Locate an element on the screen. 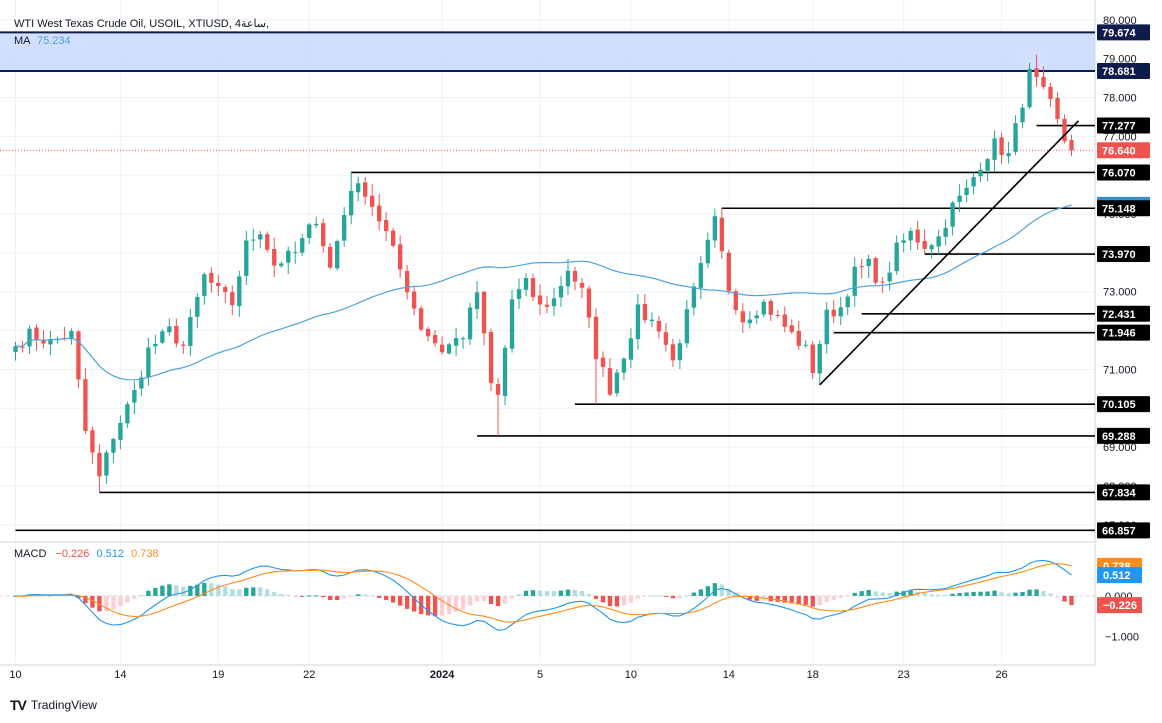 The height and width of the screenshot is (723, 1162). macd-tick-label: −1.000 is located at coordinates (1122, 638).